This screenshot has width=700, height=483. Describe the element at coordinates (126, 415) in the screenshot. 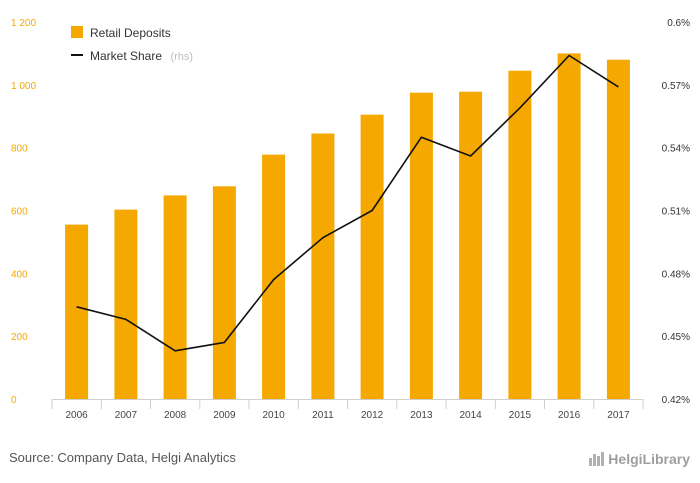

I see `x-tick-label: 2007` at that location.